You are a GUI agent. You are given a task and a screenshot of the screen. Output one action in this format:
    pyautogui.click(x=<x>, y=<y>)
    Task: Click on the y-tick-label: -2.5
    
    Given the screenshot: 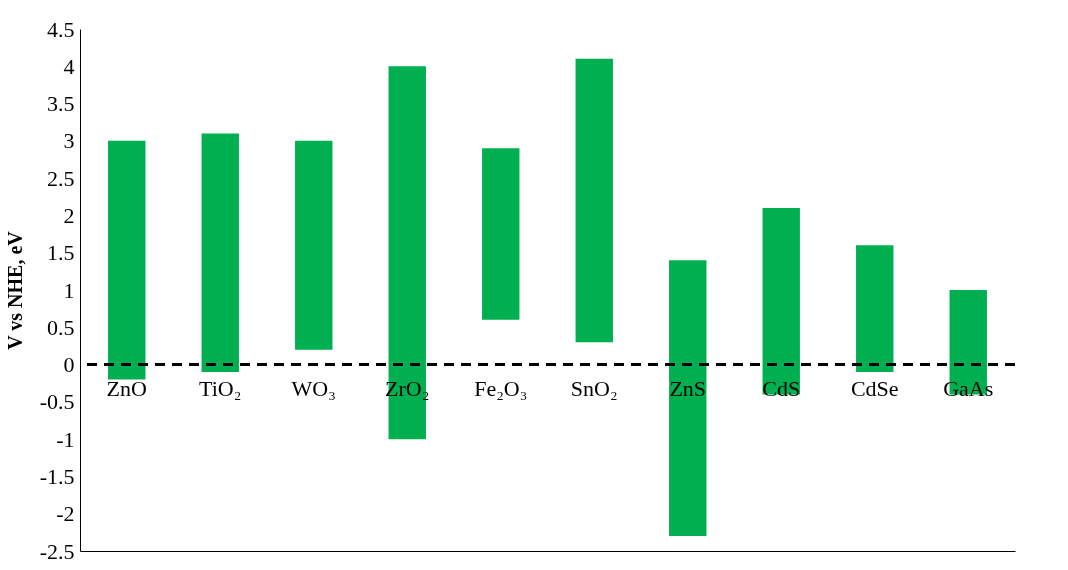 What is the action you would take?
    pyautogui.click(x=57, y=551)
    